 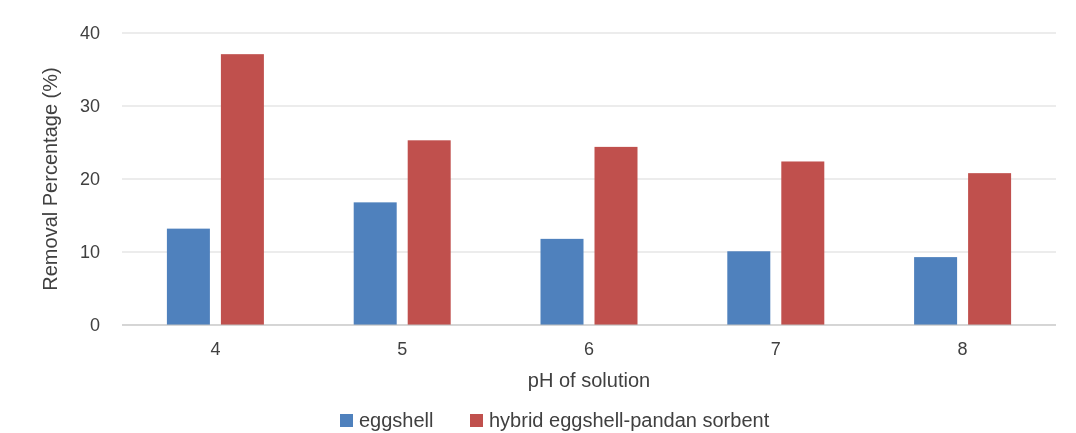 I want to click on y-axis-title: Removal Percentage (%), so click(x=50, y=179).